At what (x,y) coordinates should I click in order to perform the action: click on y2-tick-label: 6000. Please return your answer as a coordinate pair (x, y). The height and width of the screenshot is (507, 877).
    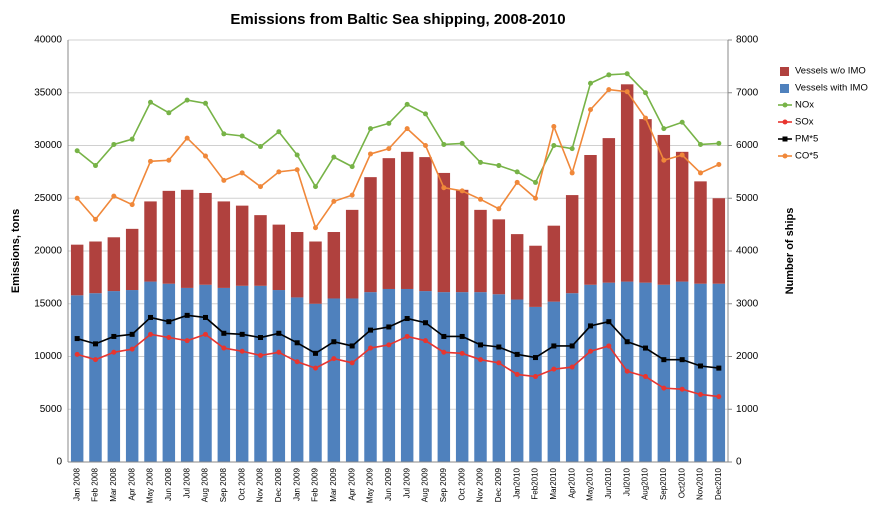
    Looking at the image, I should click on (747, 145).